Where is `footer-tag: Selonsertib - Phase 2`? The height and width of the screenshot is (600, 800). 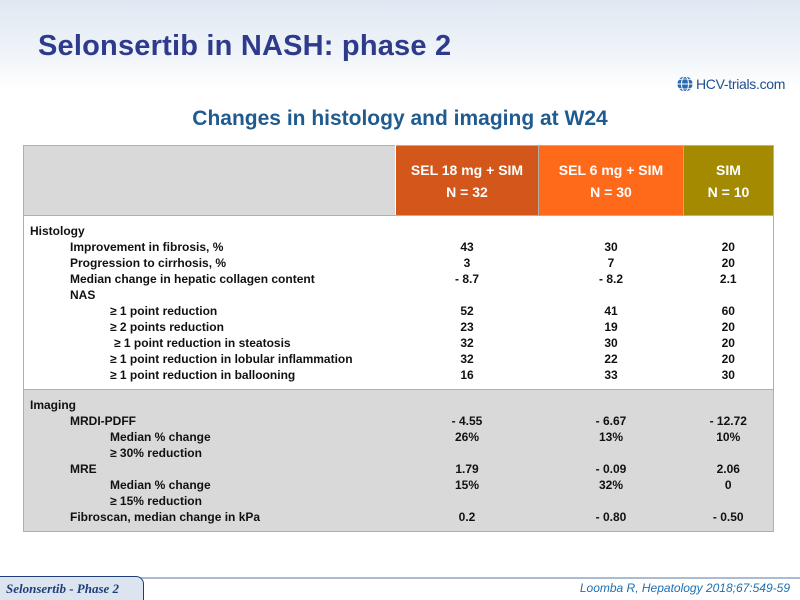 footer-tag: Selonsertib - Phase 2 is located at coordinates (72, 588).